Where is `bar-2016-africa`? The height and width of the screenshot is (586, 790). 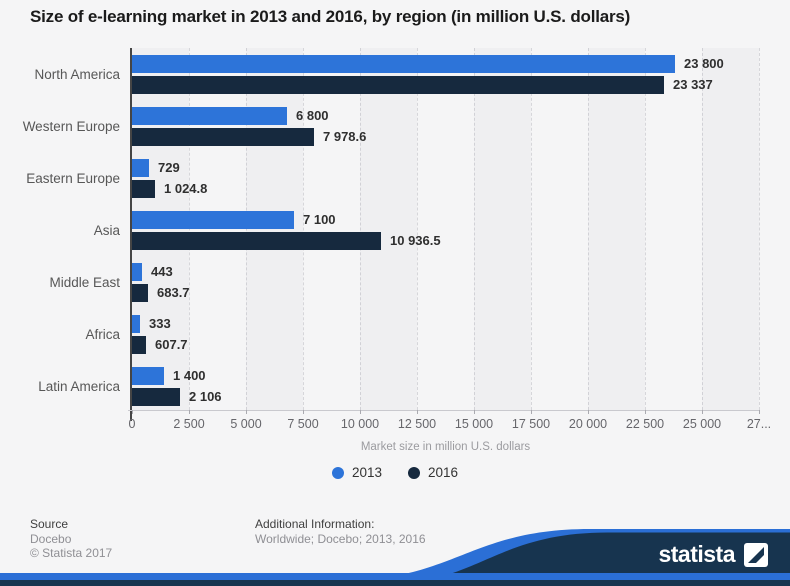
bar-2016-africa is located at coordinates (139, 345).